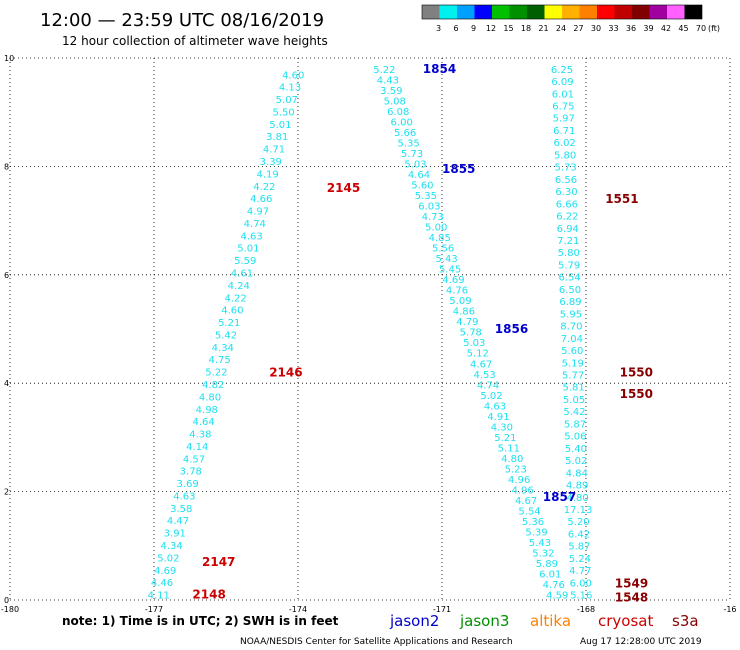 The image size is (740, 650). I want to click on satellite-legend-item: jason3, so click(484, 621).